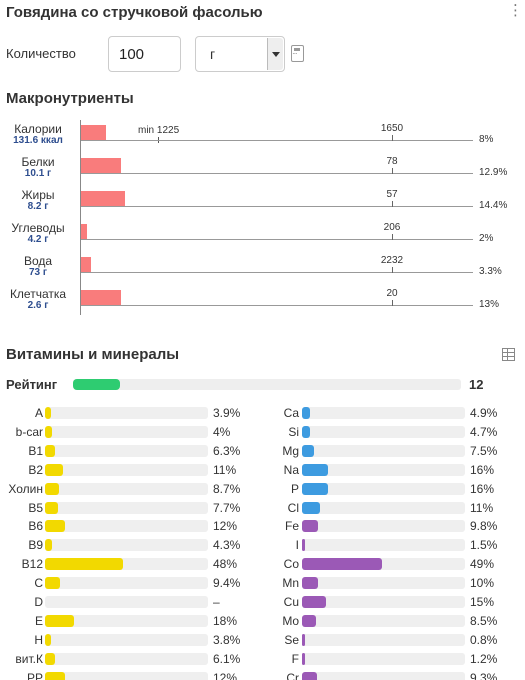 This screenshot has height=680, width=525. What do you see at coordinates (297, 53) in the screenshot?
I see `calculator-icon` at bounding box center [297, 53].